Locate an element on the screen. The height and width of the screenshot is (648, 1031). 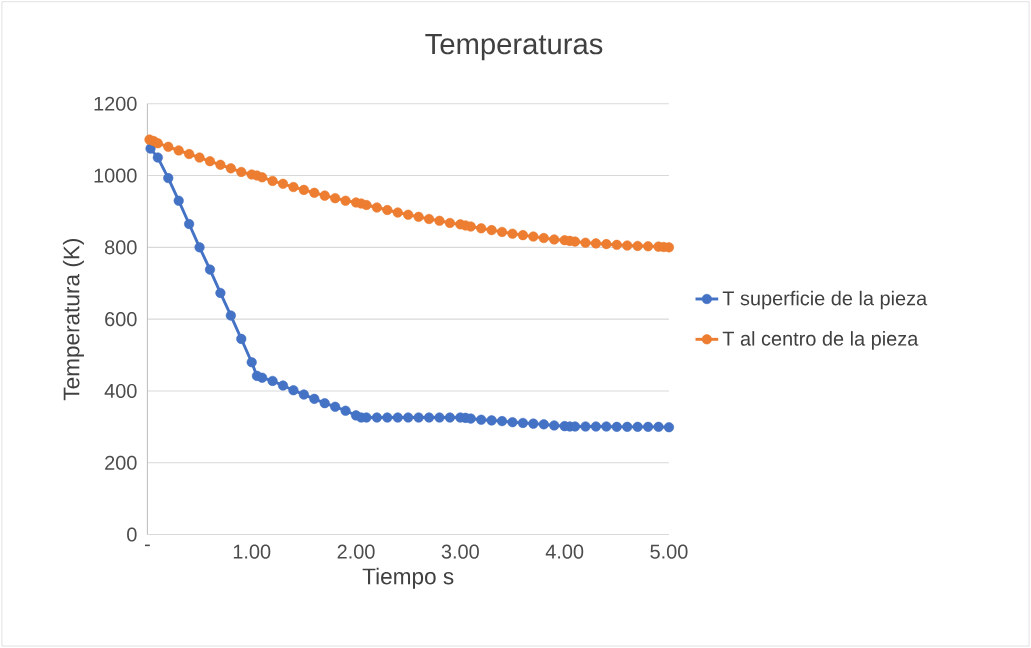
x-tick-label: - is located at coordinates (147, 545).